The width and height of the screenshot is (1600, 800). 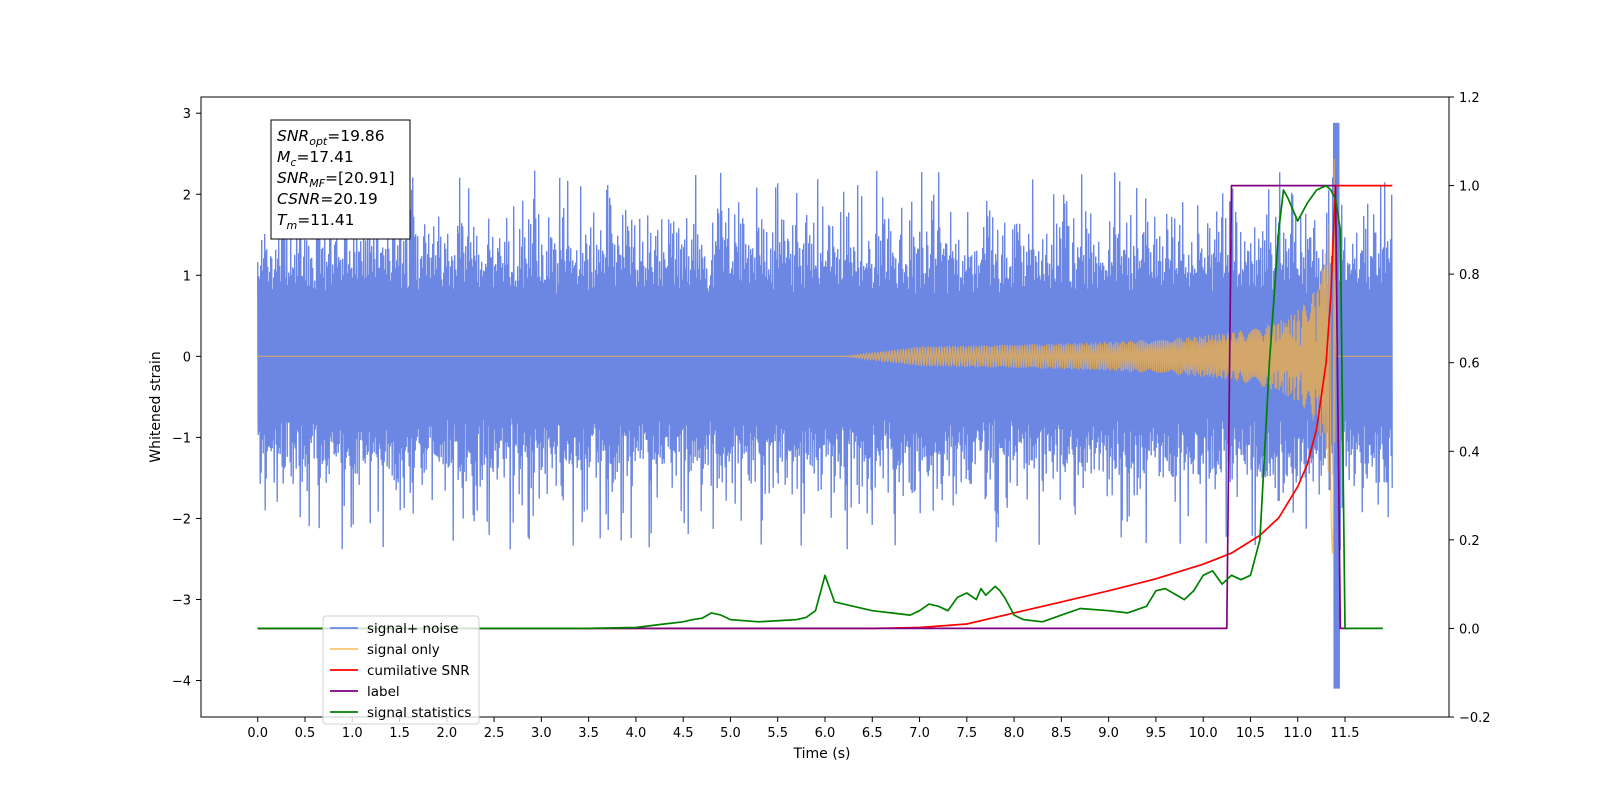 I want to click on x-tick-label: 1.5, so click(x=399, y=733).